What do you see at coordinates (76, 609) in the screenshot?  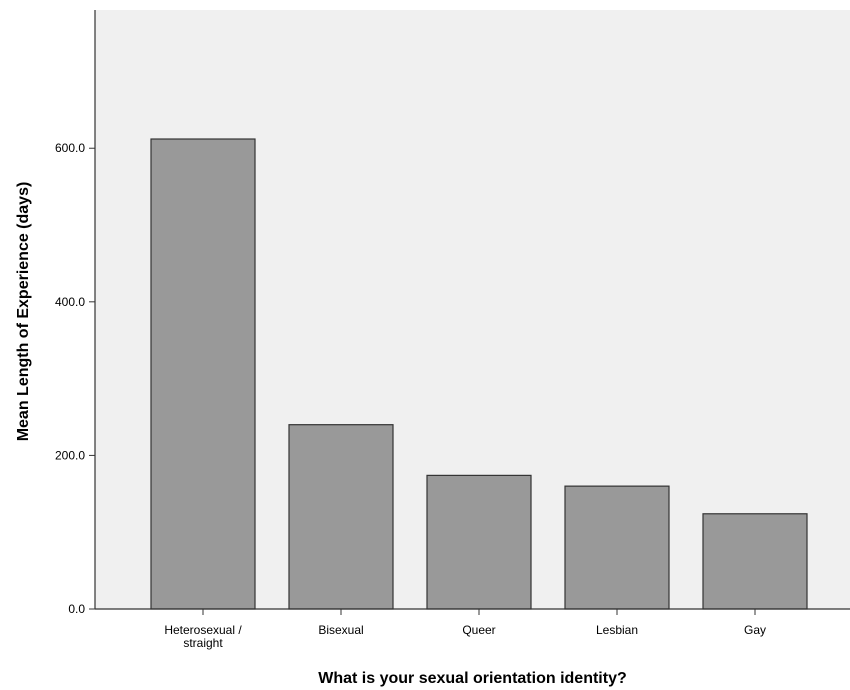 I see `y-tick-label: 0.0` at bounding box center [76, 609].